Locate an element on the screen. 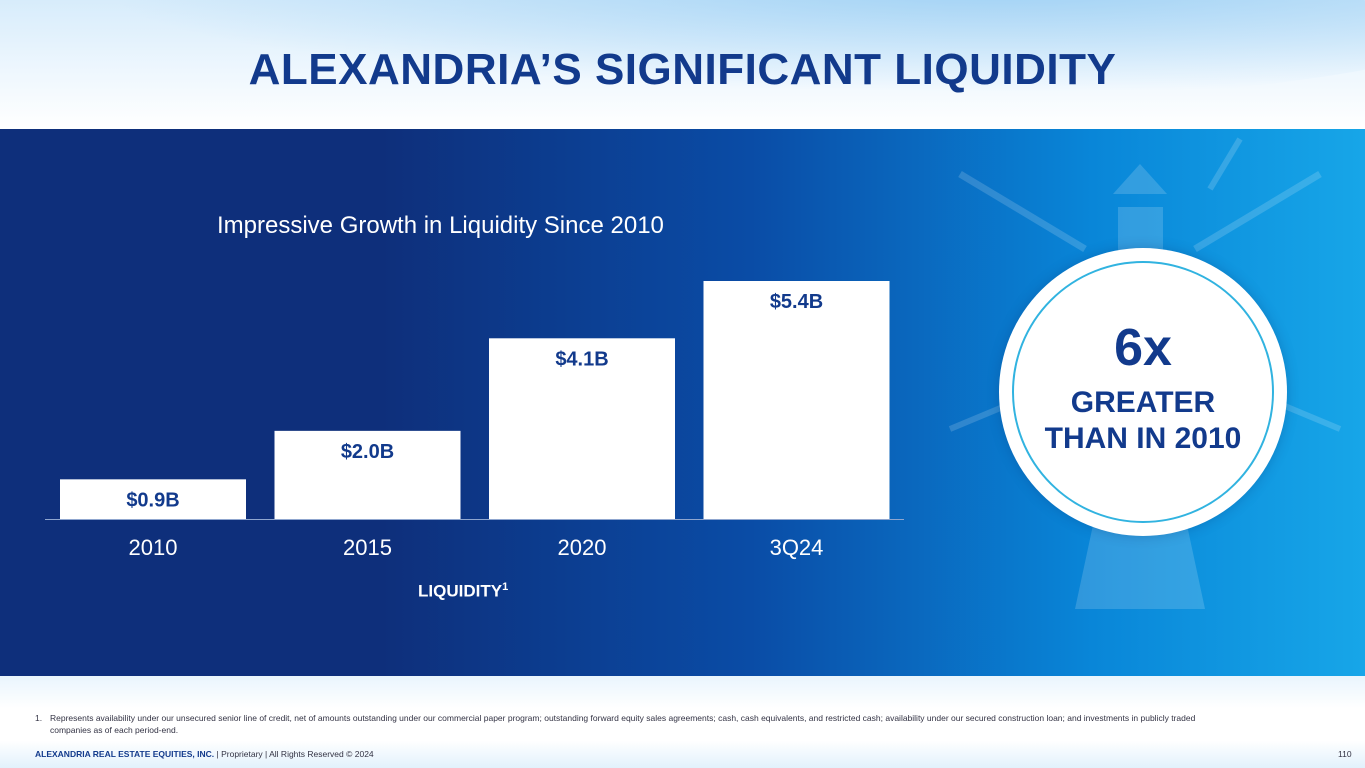  chart-x-axis-label: LIQUIDITY1 is located at coordinates (463, 591).